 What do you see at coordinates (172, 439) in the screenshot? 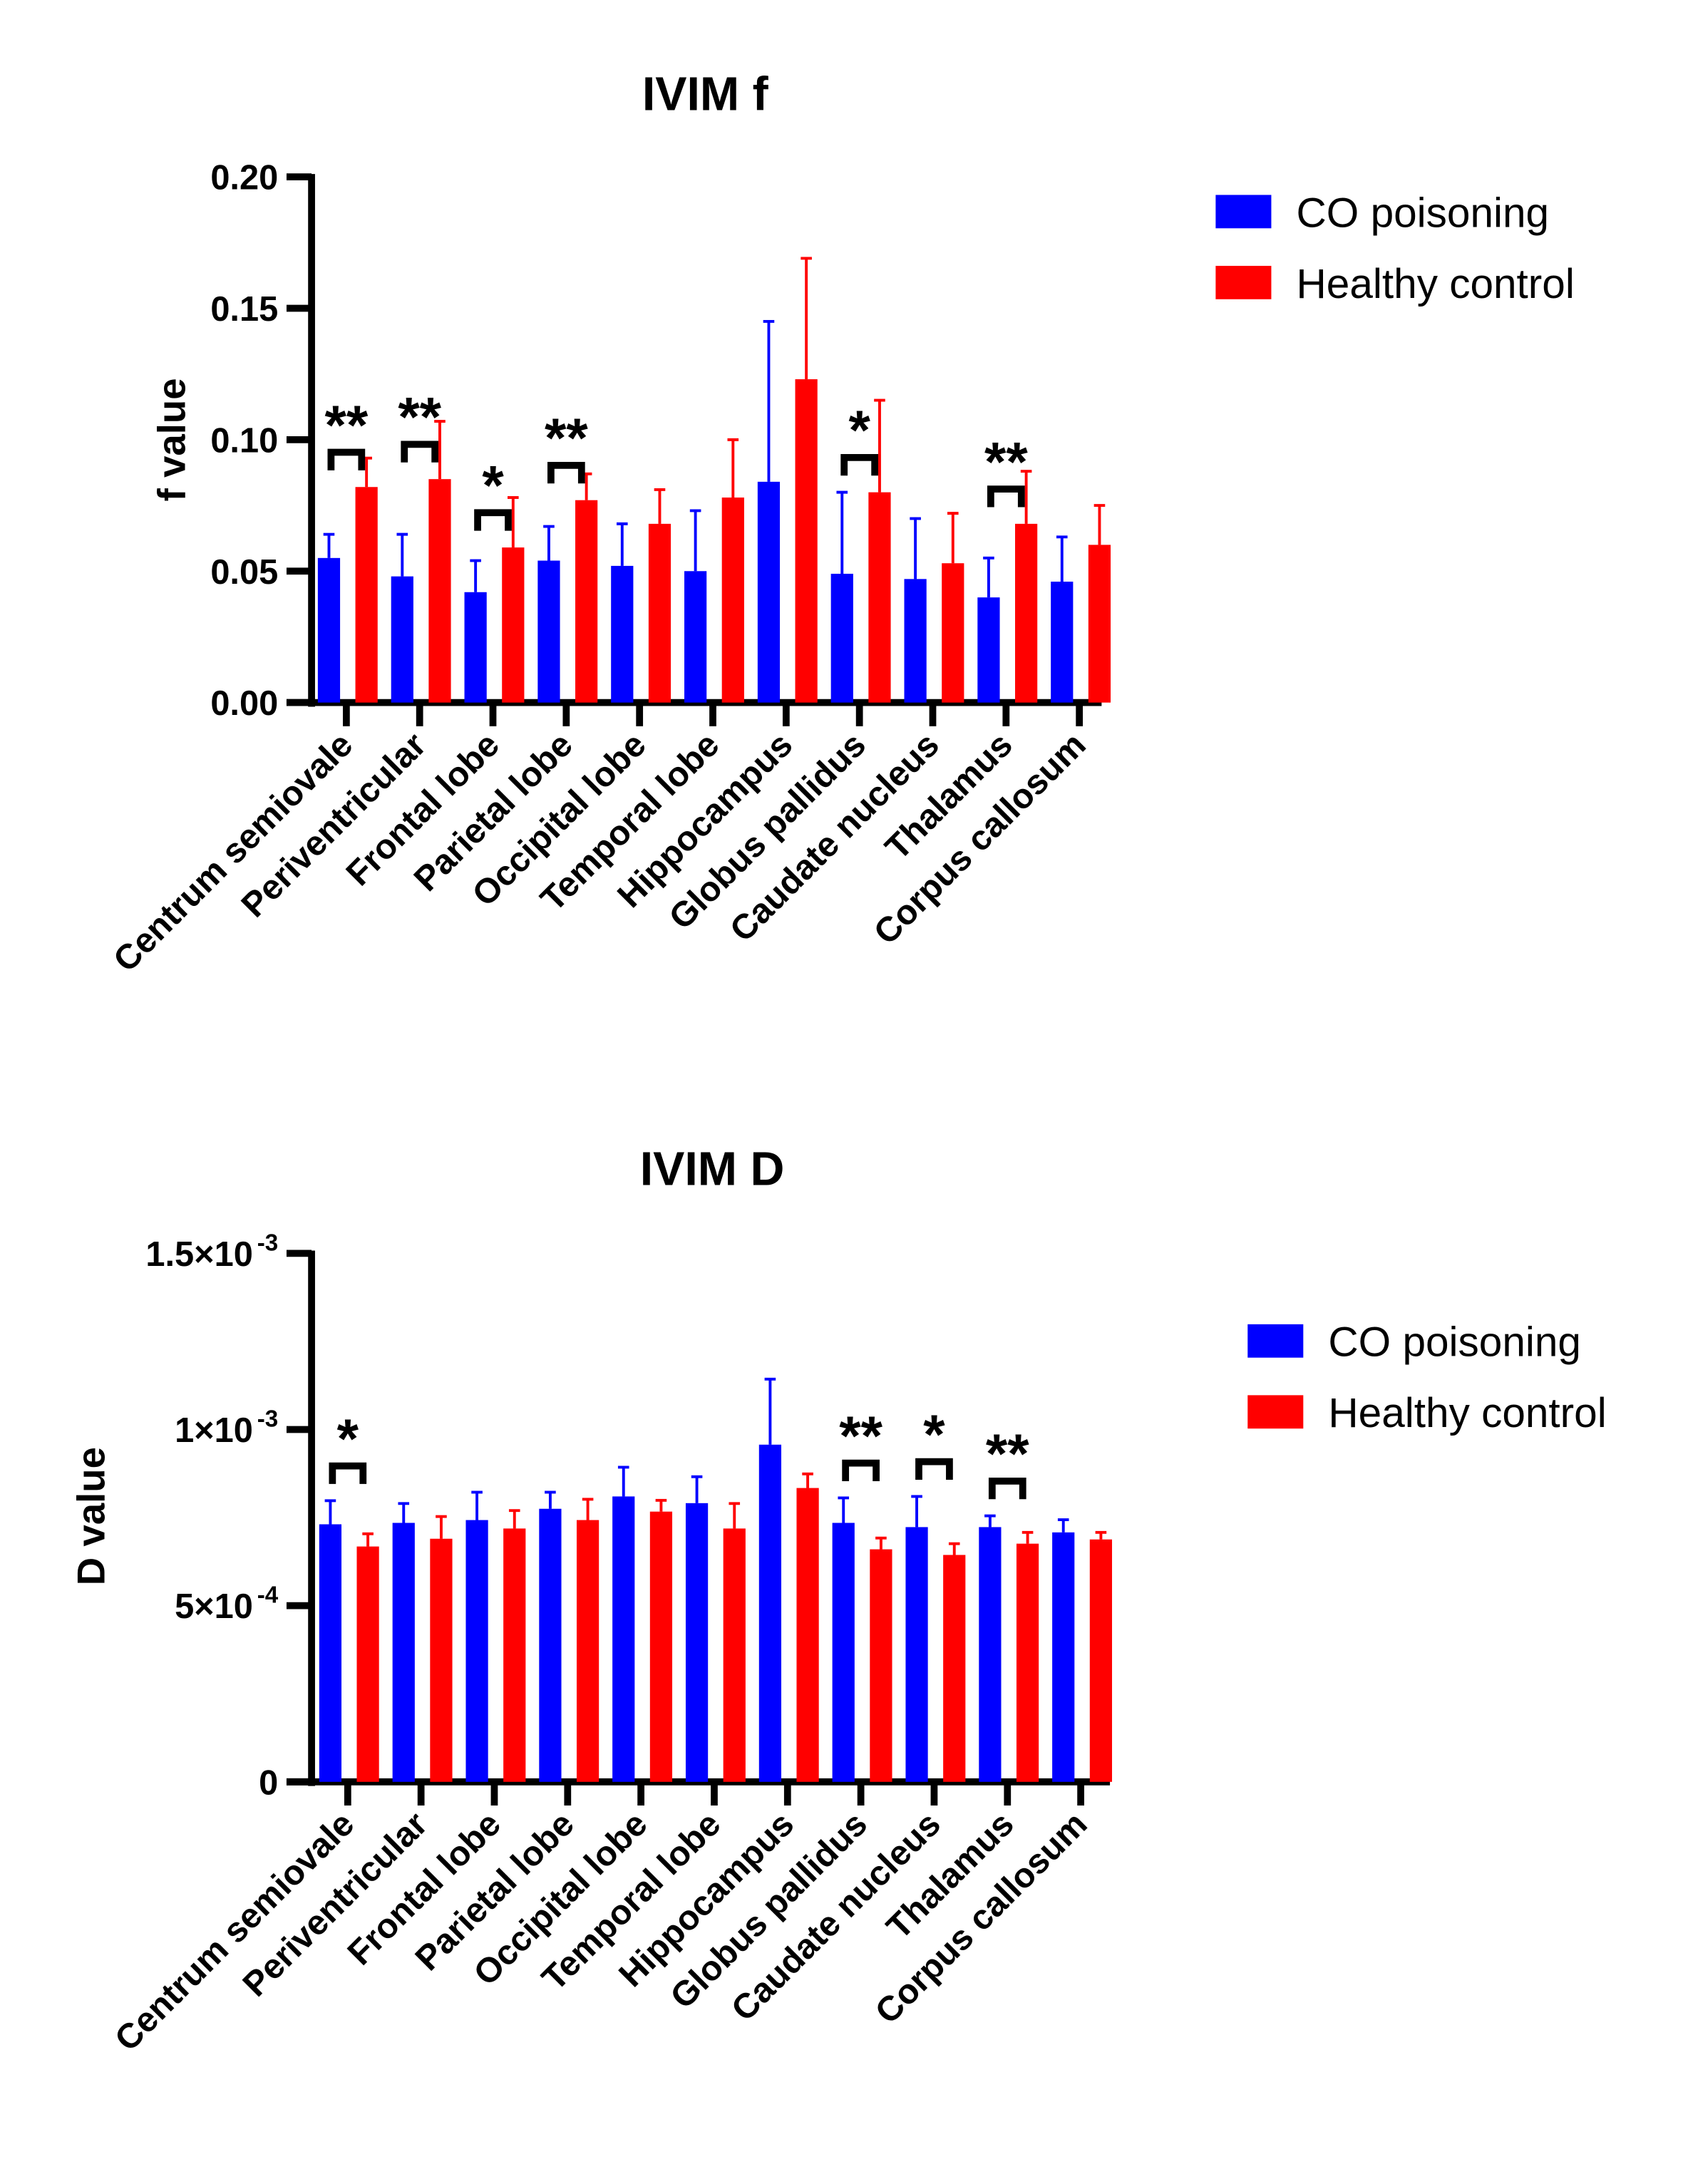
I see `y-axis-title: f value` at bounding box center [172, 439].